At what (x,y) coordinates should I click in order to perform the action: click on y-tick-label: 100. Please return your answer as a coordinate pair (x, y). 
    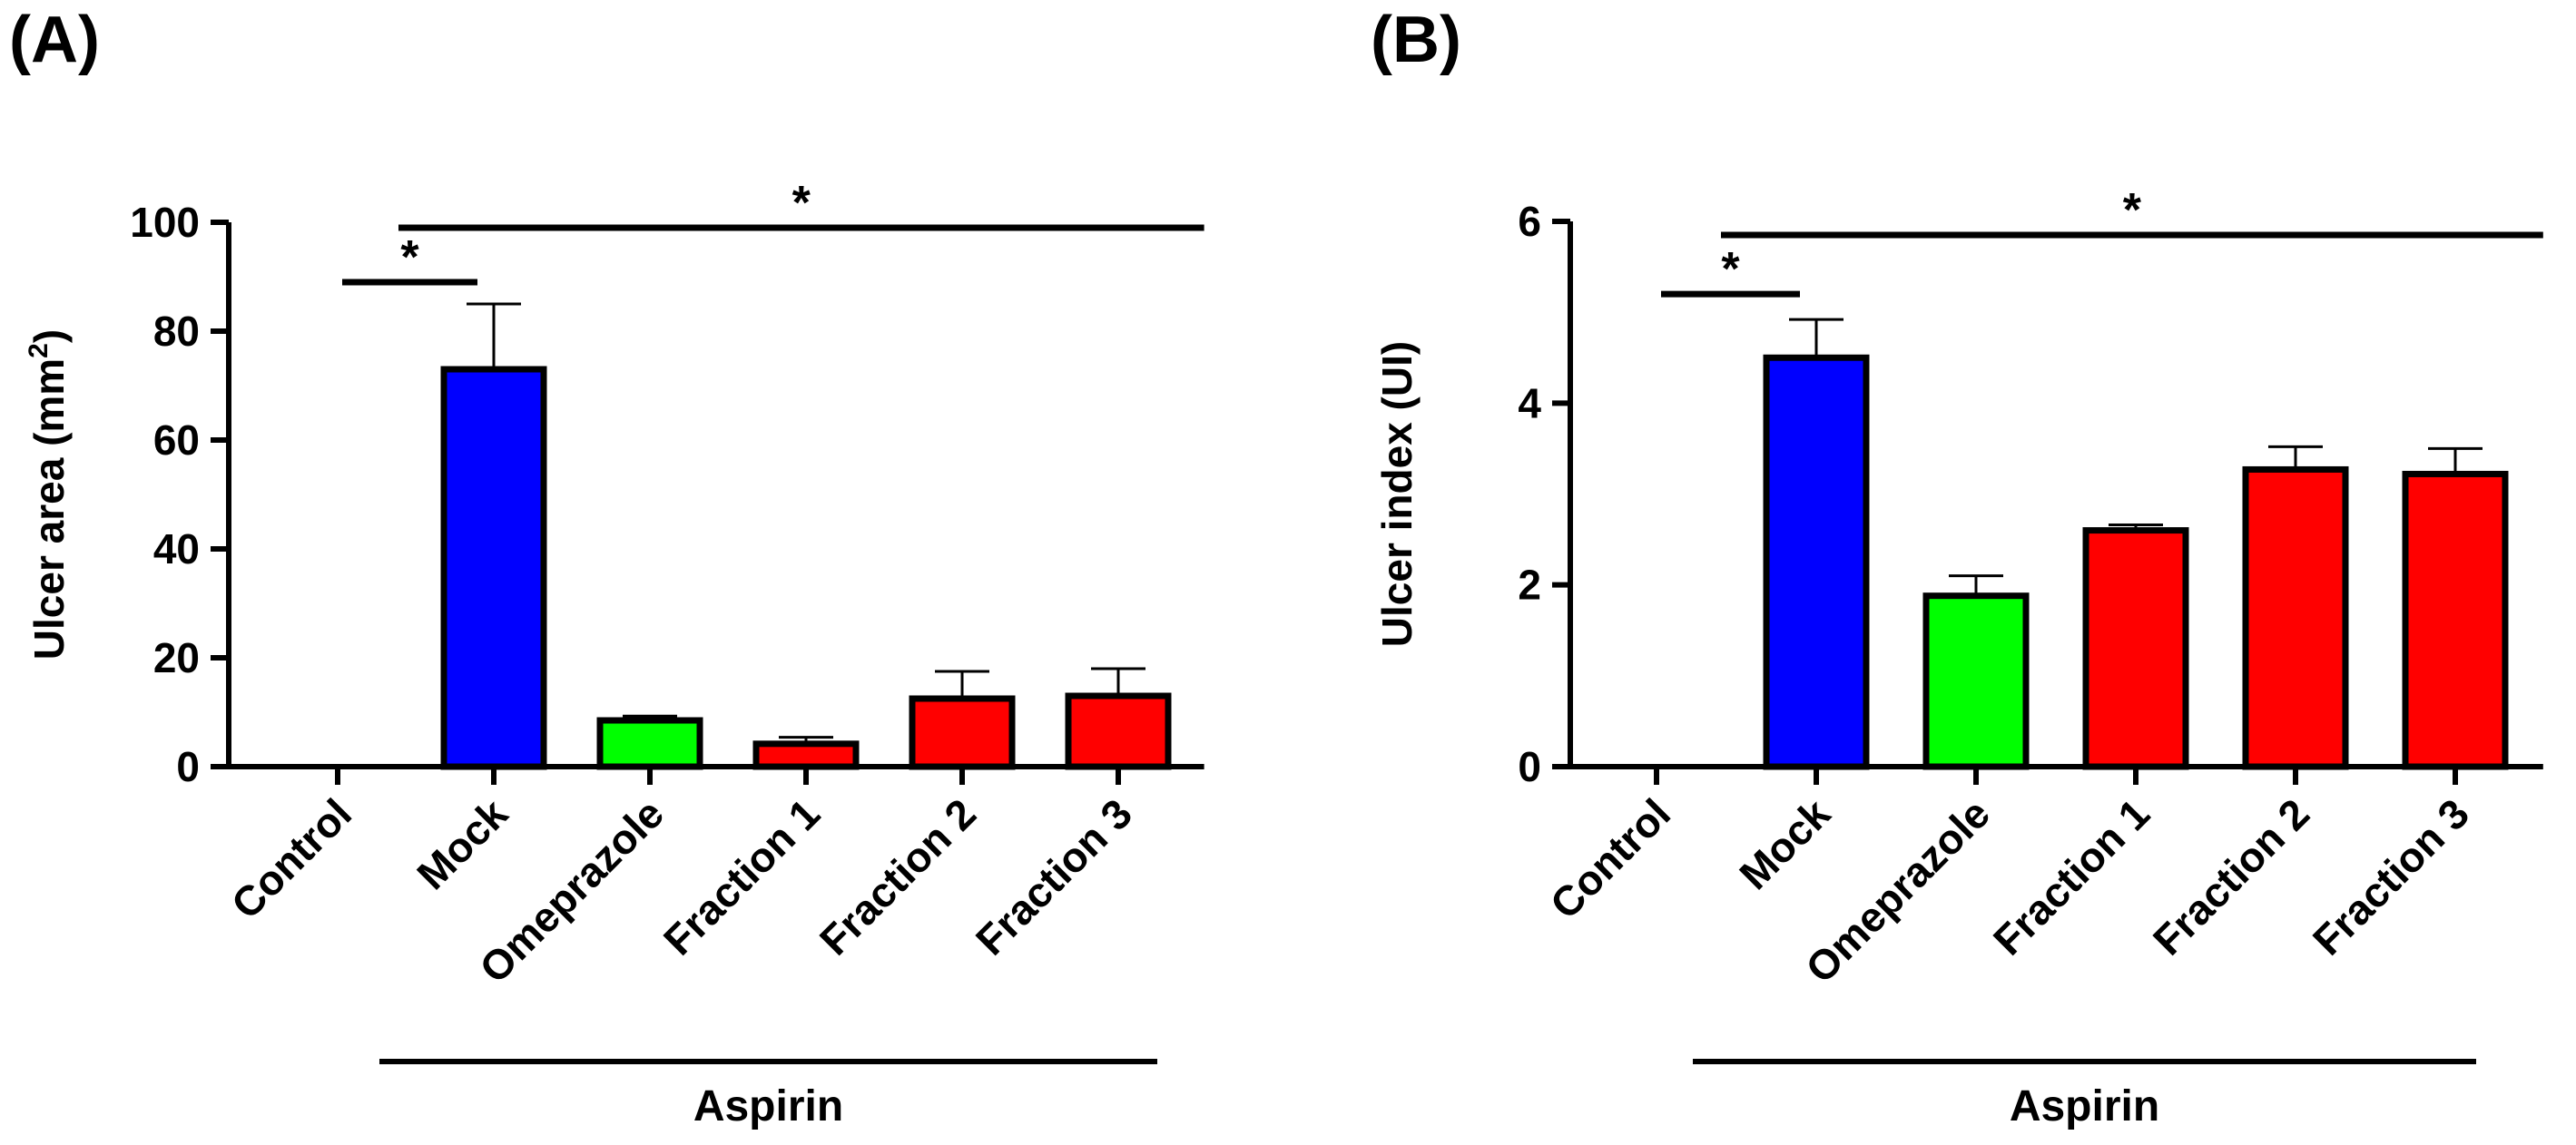
    Looking at the image, I should click on (165, 222).